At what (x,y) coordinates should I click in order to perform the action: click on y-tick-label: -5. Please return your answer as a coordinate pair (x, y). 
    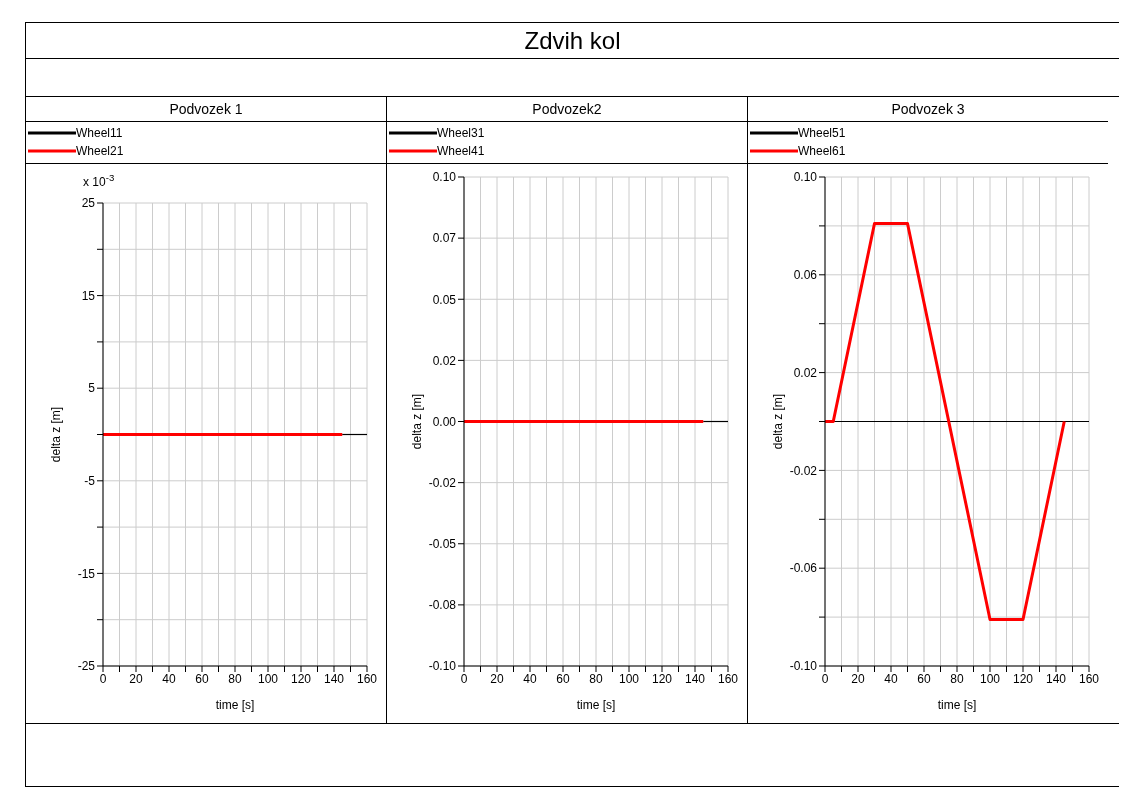
    Looking at the image, I should click on (90, 481).